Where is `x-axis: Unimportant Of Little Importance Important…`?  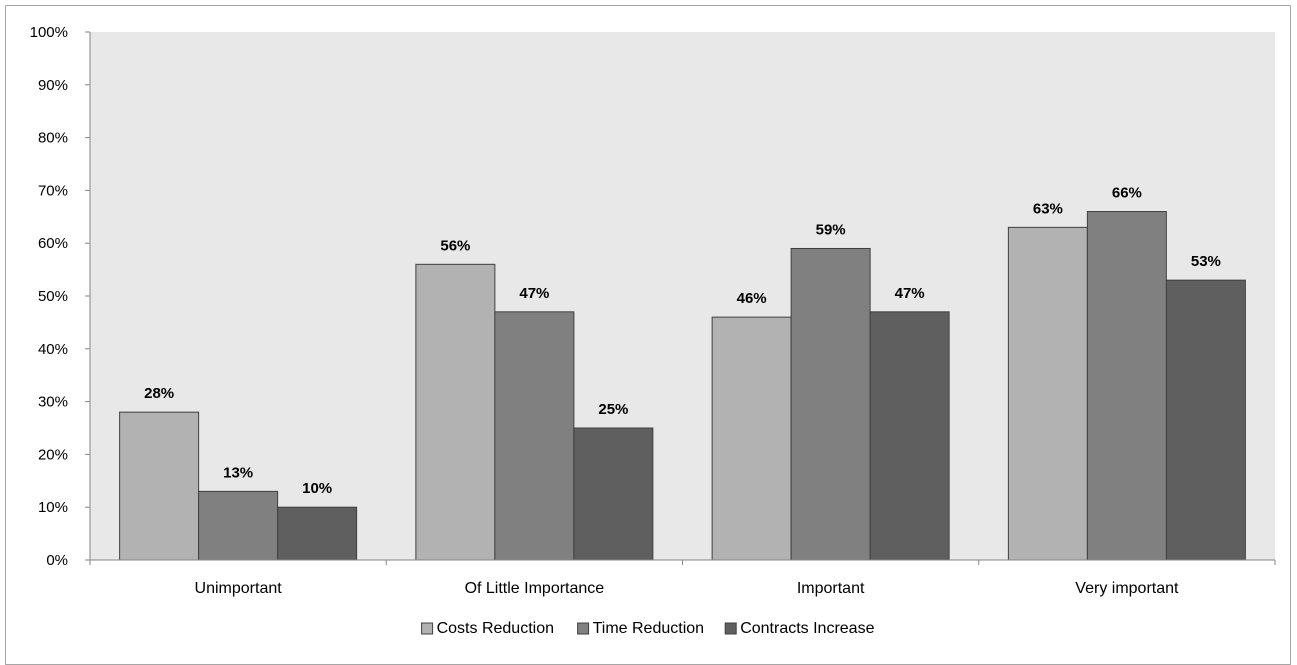 x-axis: Unimportant Of Little Importance Important… is located at coordinates (682, 578).